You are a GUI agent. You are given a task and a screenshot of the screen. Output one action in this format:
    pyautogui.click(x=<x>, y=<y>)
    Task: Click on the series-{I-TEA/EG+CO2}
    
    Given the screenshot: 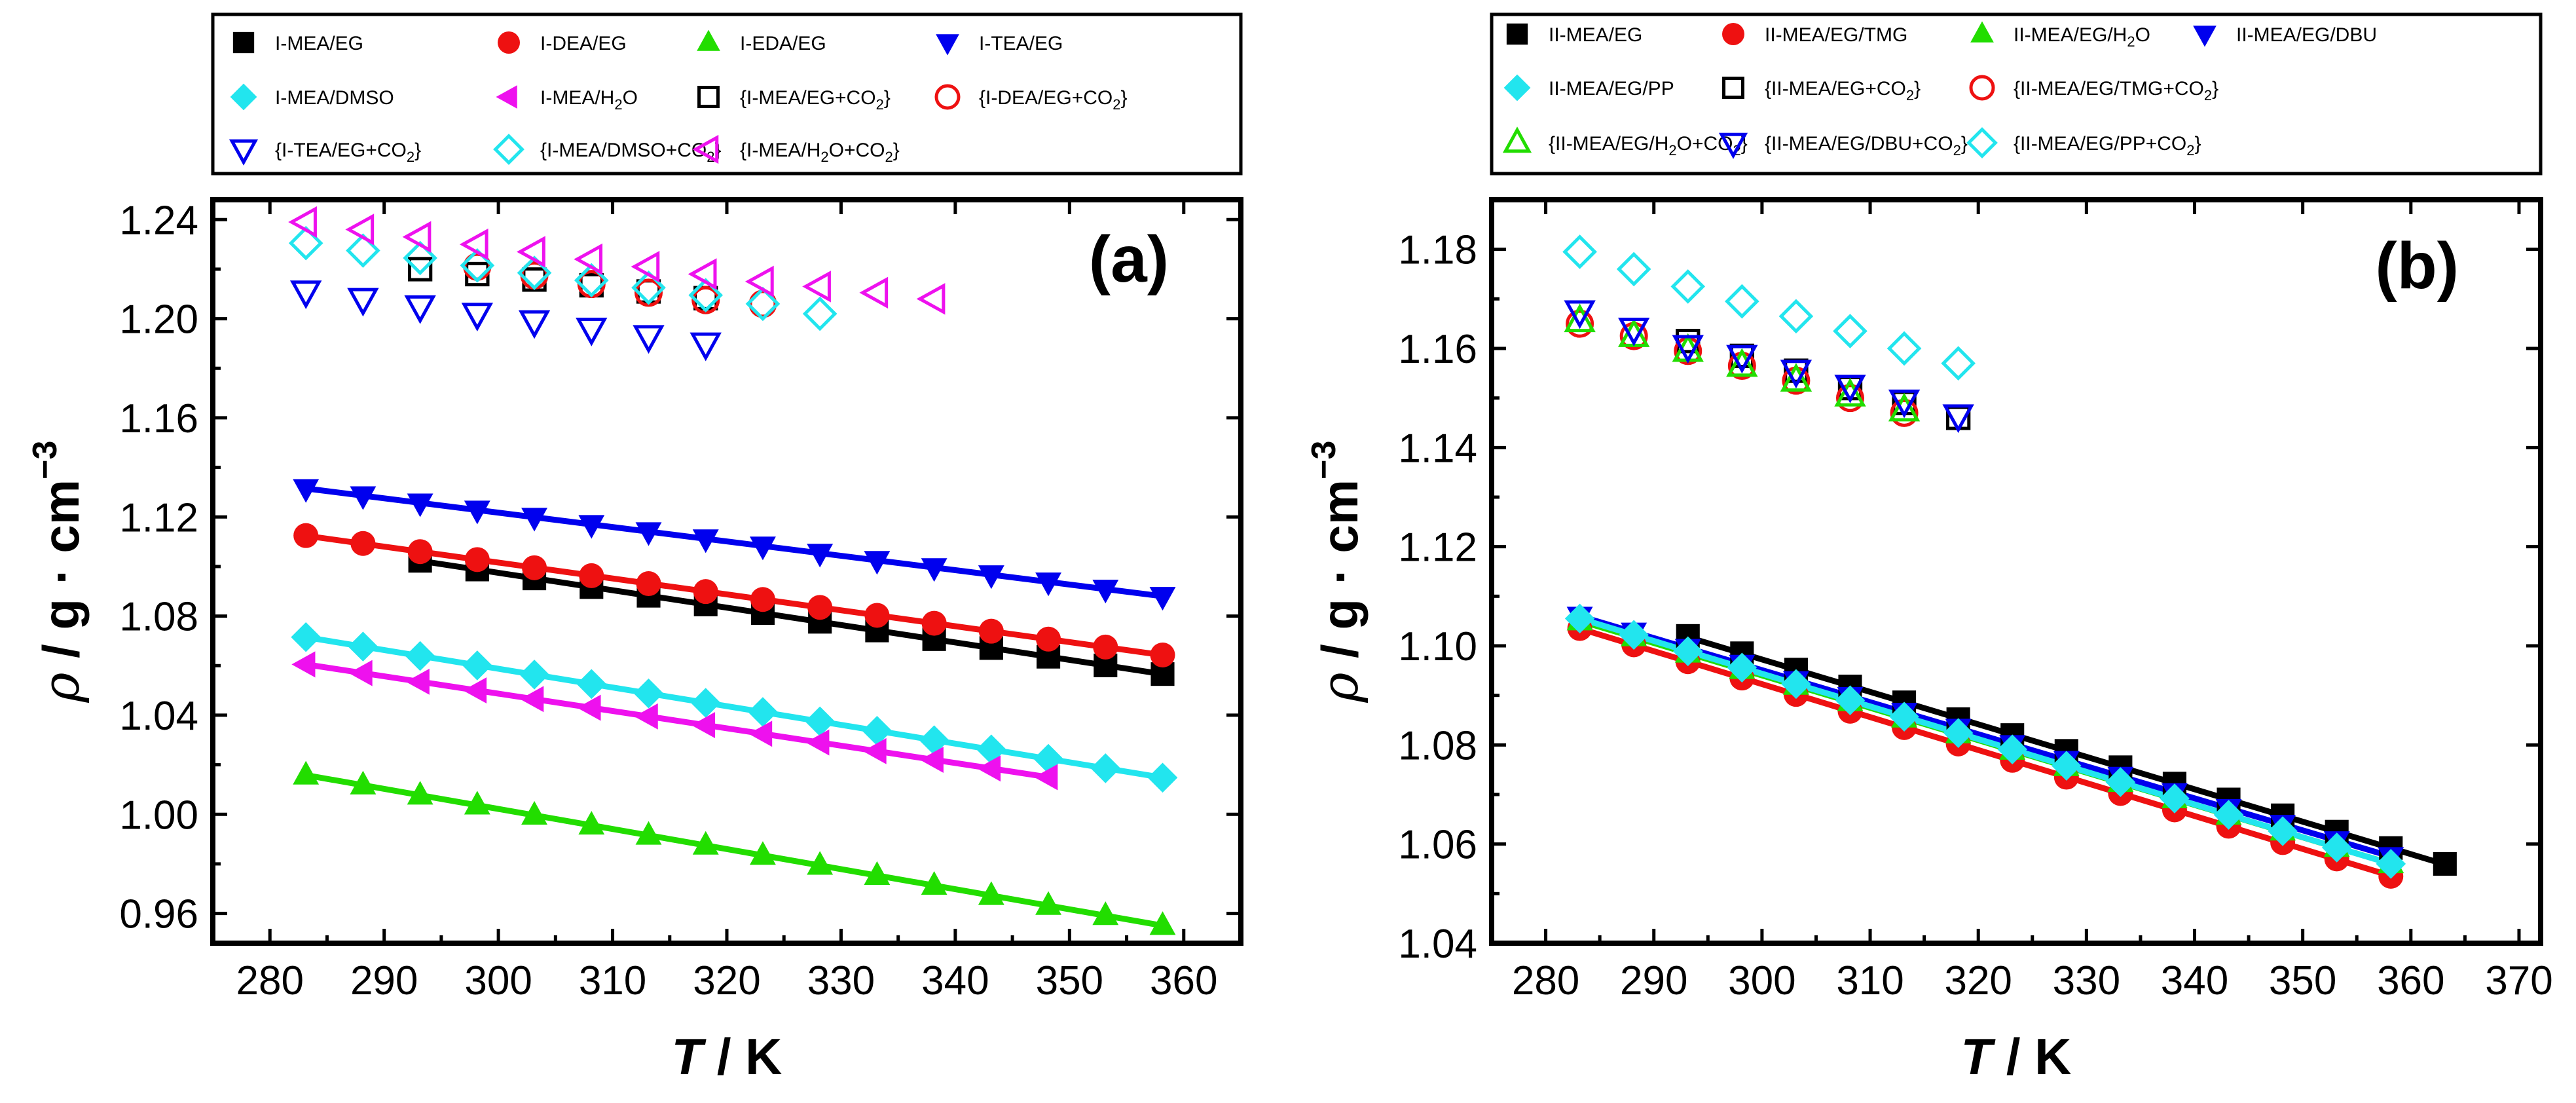 What is the action you would take?
    pyautogui.click(x=505, y=321)
    